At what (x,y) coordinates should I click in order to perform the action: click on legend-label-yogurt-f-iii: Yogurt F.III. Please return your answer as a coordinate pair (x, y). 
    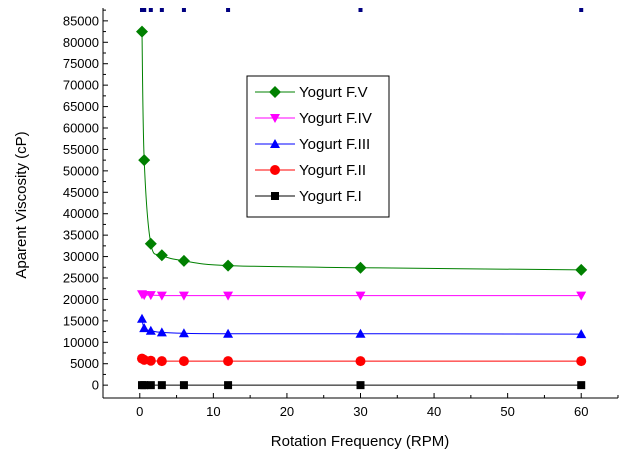
    Looking at the image, I should click on (334, 144).